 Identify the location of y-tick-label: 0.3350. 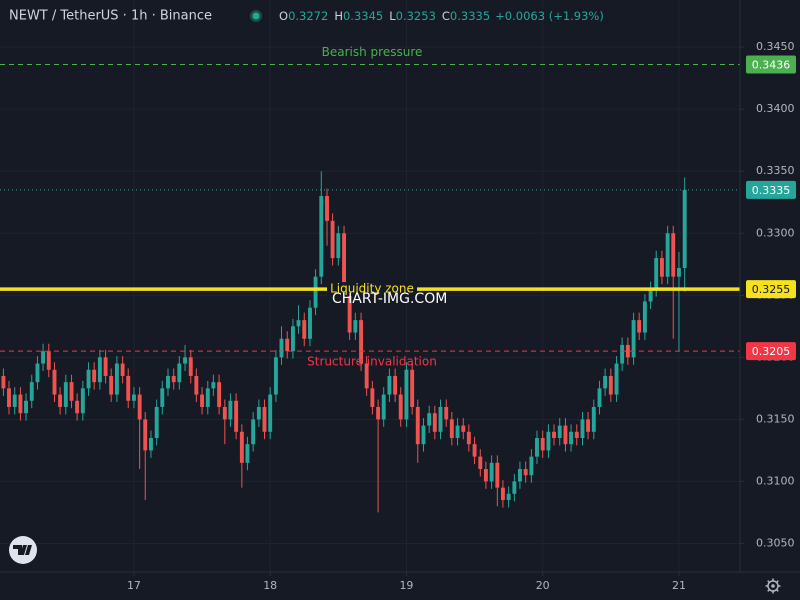
(775, 170).